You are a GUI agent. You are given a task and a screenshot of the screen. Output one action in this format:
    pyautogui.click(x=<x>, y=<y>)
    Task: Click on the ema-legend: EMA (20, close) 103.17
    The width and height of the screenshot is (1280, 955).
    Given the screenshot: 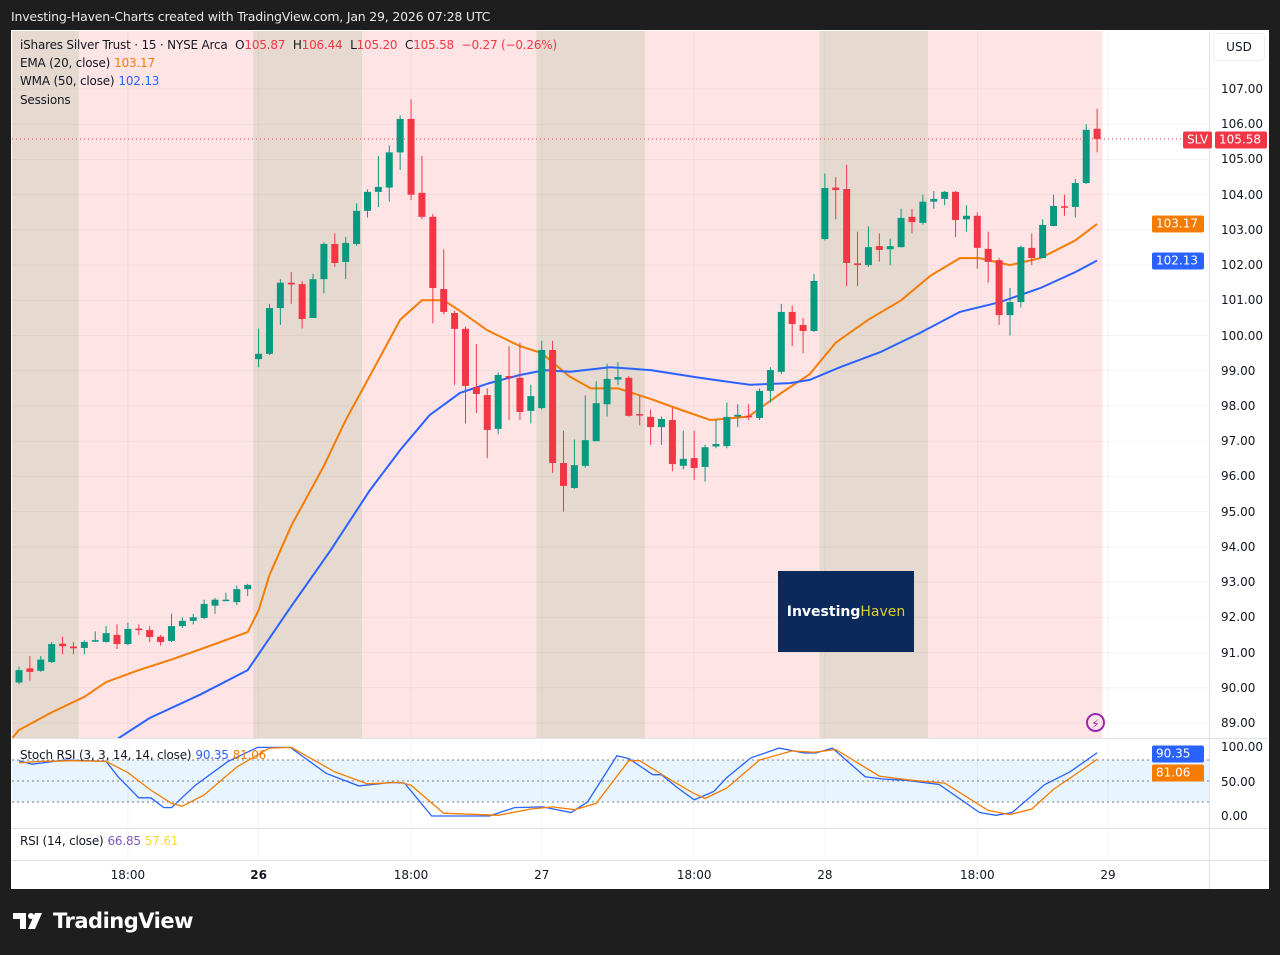 What is the action you would take?
    pyautogui.click(x=87, y=63)
    